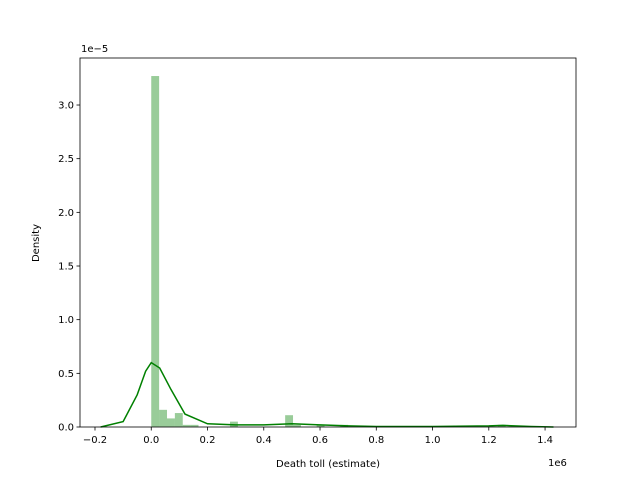  Describe the element at coordinates (66, 428) in the screenshot. I see `y-tick-label: 0.0` at that location.